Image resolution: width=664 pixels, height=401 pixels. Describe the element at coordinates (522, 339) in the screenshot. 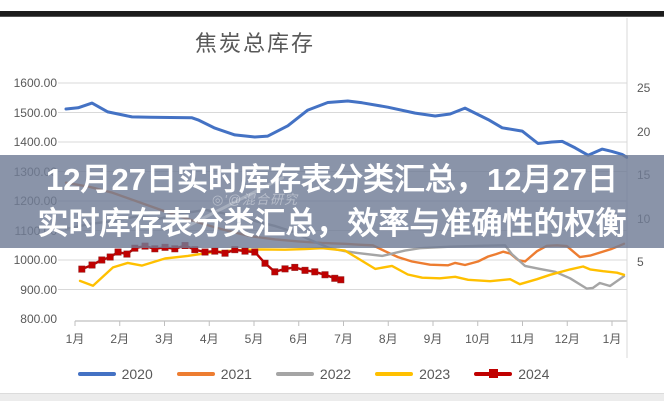

I see `x-tick-label: 11月` at that location.